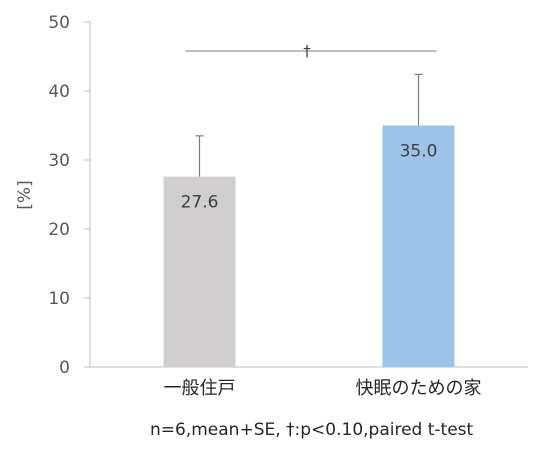  Describe the element at coordinates (307, 51) in the screenshot. I see `significance-marker: †` at that location.